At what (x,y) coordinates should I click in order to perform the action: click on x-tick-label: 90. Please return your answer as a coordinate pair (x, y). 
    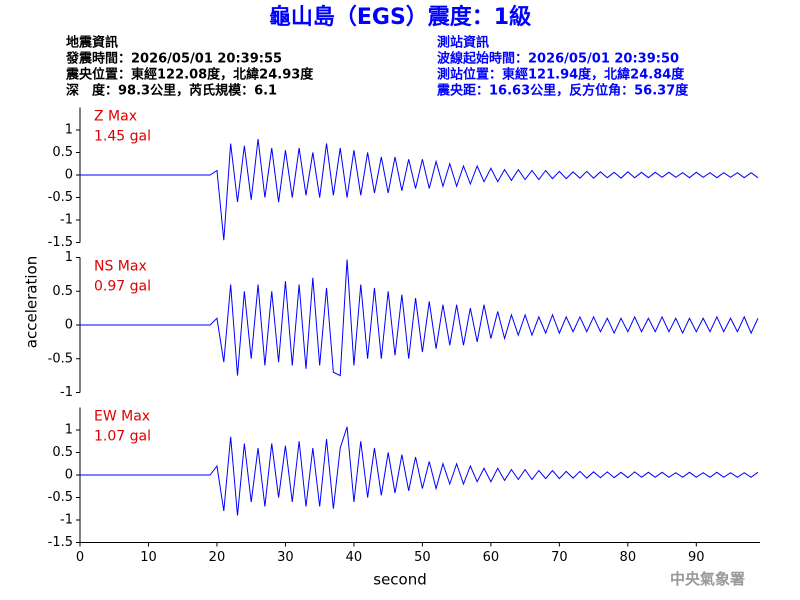
    Looking at the image, I should click on (696, 557).